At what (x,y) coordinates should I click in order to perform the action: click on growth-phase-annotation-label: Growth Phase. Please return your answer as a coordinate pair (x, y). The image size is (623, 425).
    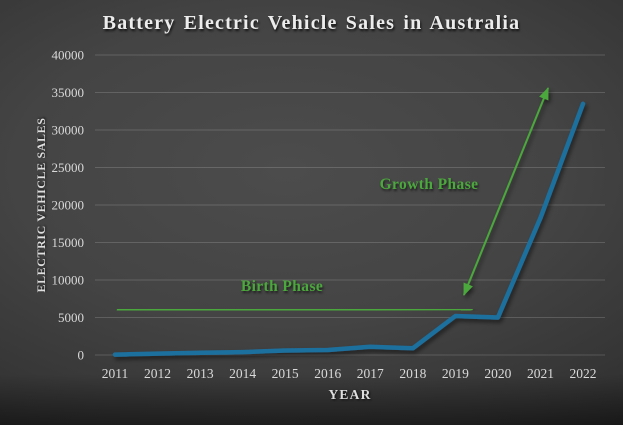
    Looking at the image, I should click on (429, 184).